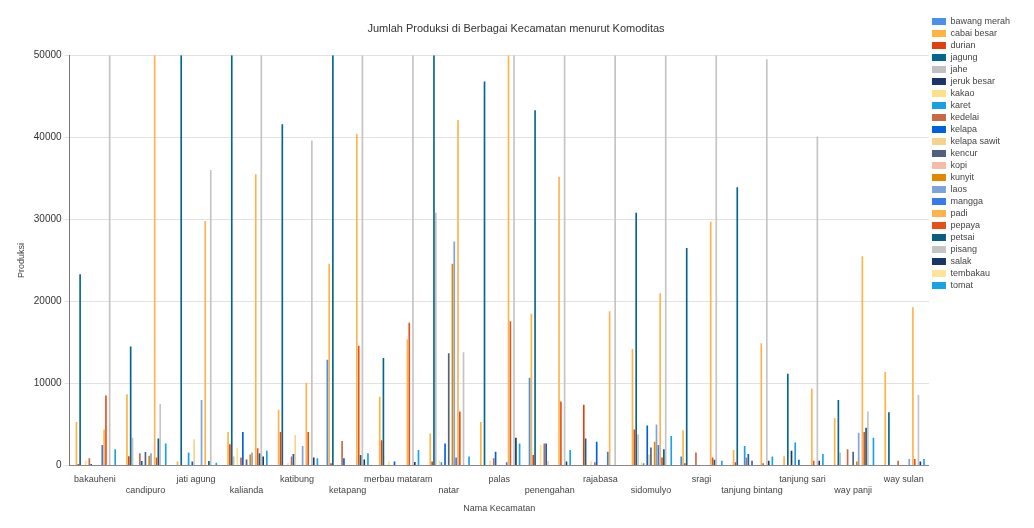  Describe the element at coordinates (962, 236) in the screenshot. I see `legend-label: petsai` at that location.